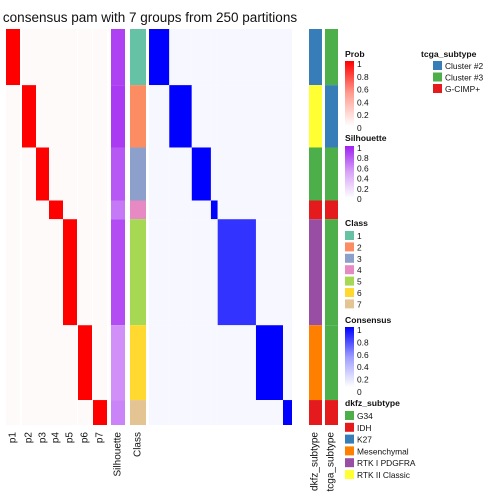 This screenshot has width=504, height=504. I want to click on class-annotation, so click(138, 227).